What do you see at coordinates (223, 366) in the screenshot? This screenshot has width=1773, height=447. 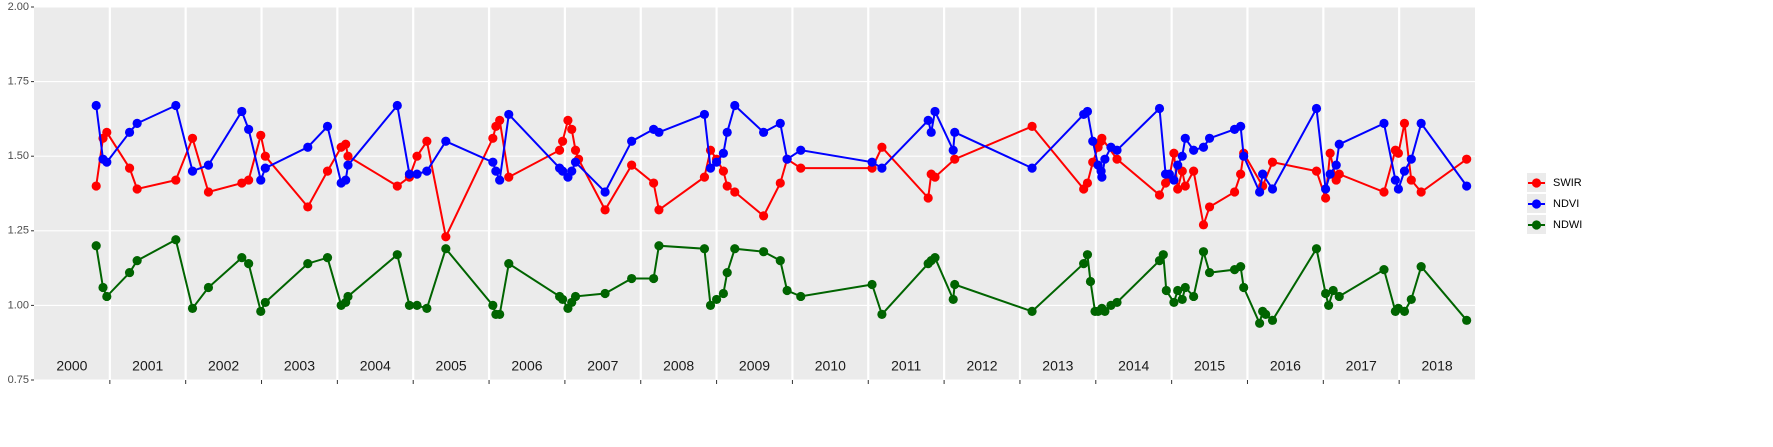 I see `year-label: 2002` at bounding box center [223, 366].